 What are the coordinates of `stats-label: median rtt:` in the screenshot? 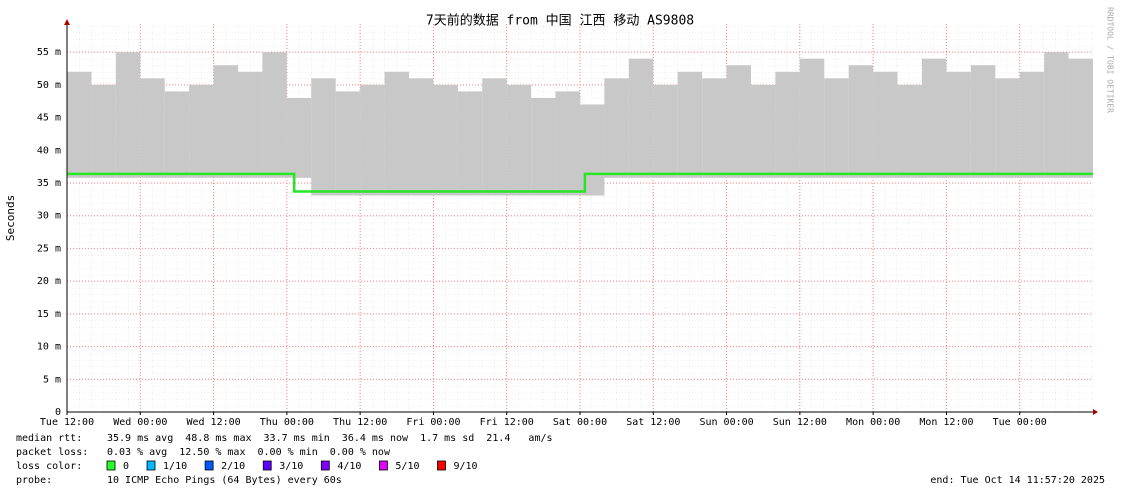 It's located at (49, 438).